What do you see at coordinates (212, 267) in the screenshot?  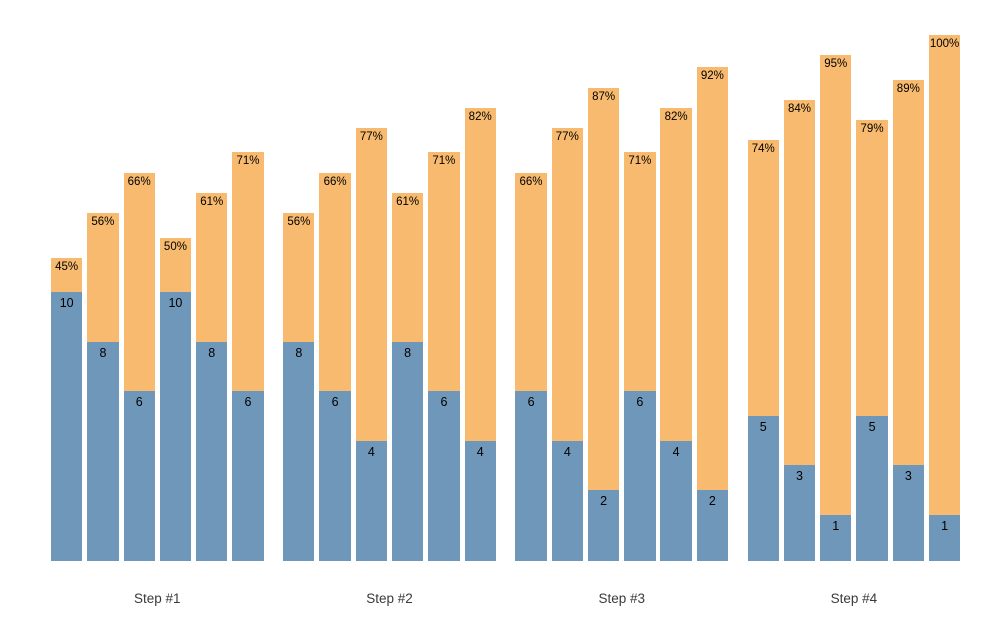 I see `bar-orange-segment: 61%` at bounding box center [212, 267].